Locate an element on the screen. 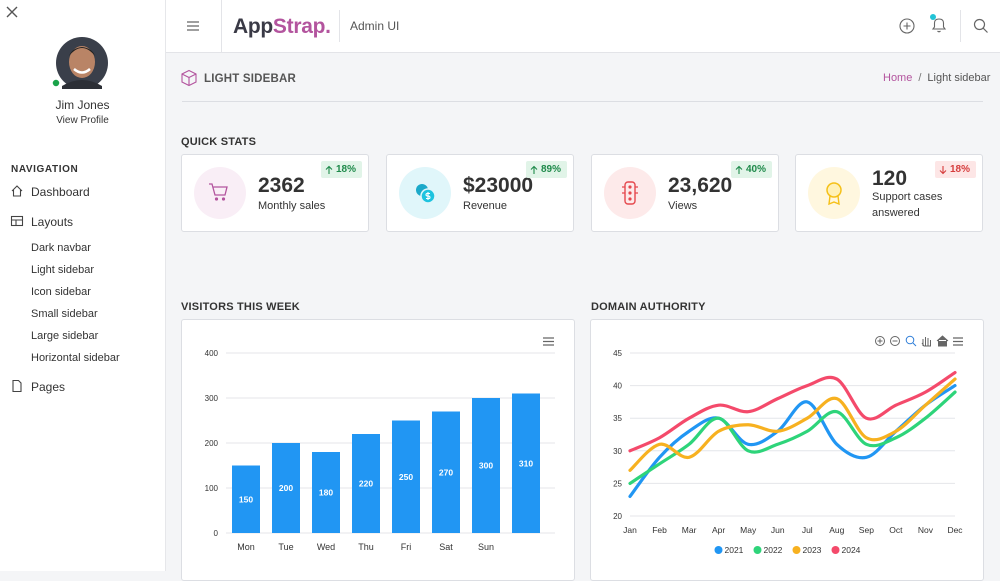 The width and height of the screenshot is (1000, 581). stat-change: 40% is located at coordinates (751, 169).